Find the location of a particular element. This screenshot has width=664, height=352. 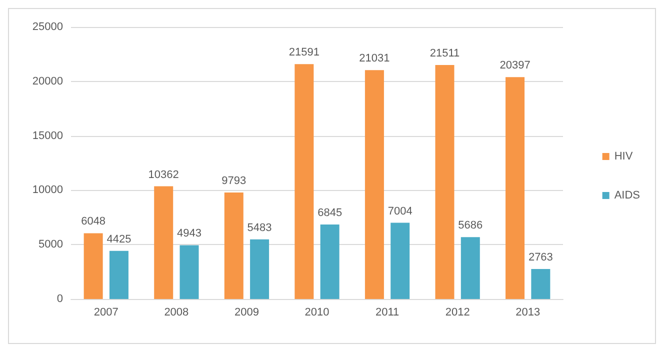

x-tick-label: 2011 is located at coordinates (387, 312).